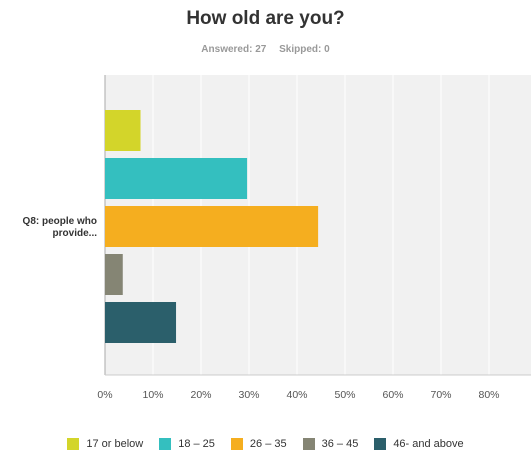  Describe the element at coordinates (304, 49) in the screenshot. I see `skipped-count: Skipped: 0` at that location.